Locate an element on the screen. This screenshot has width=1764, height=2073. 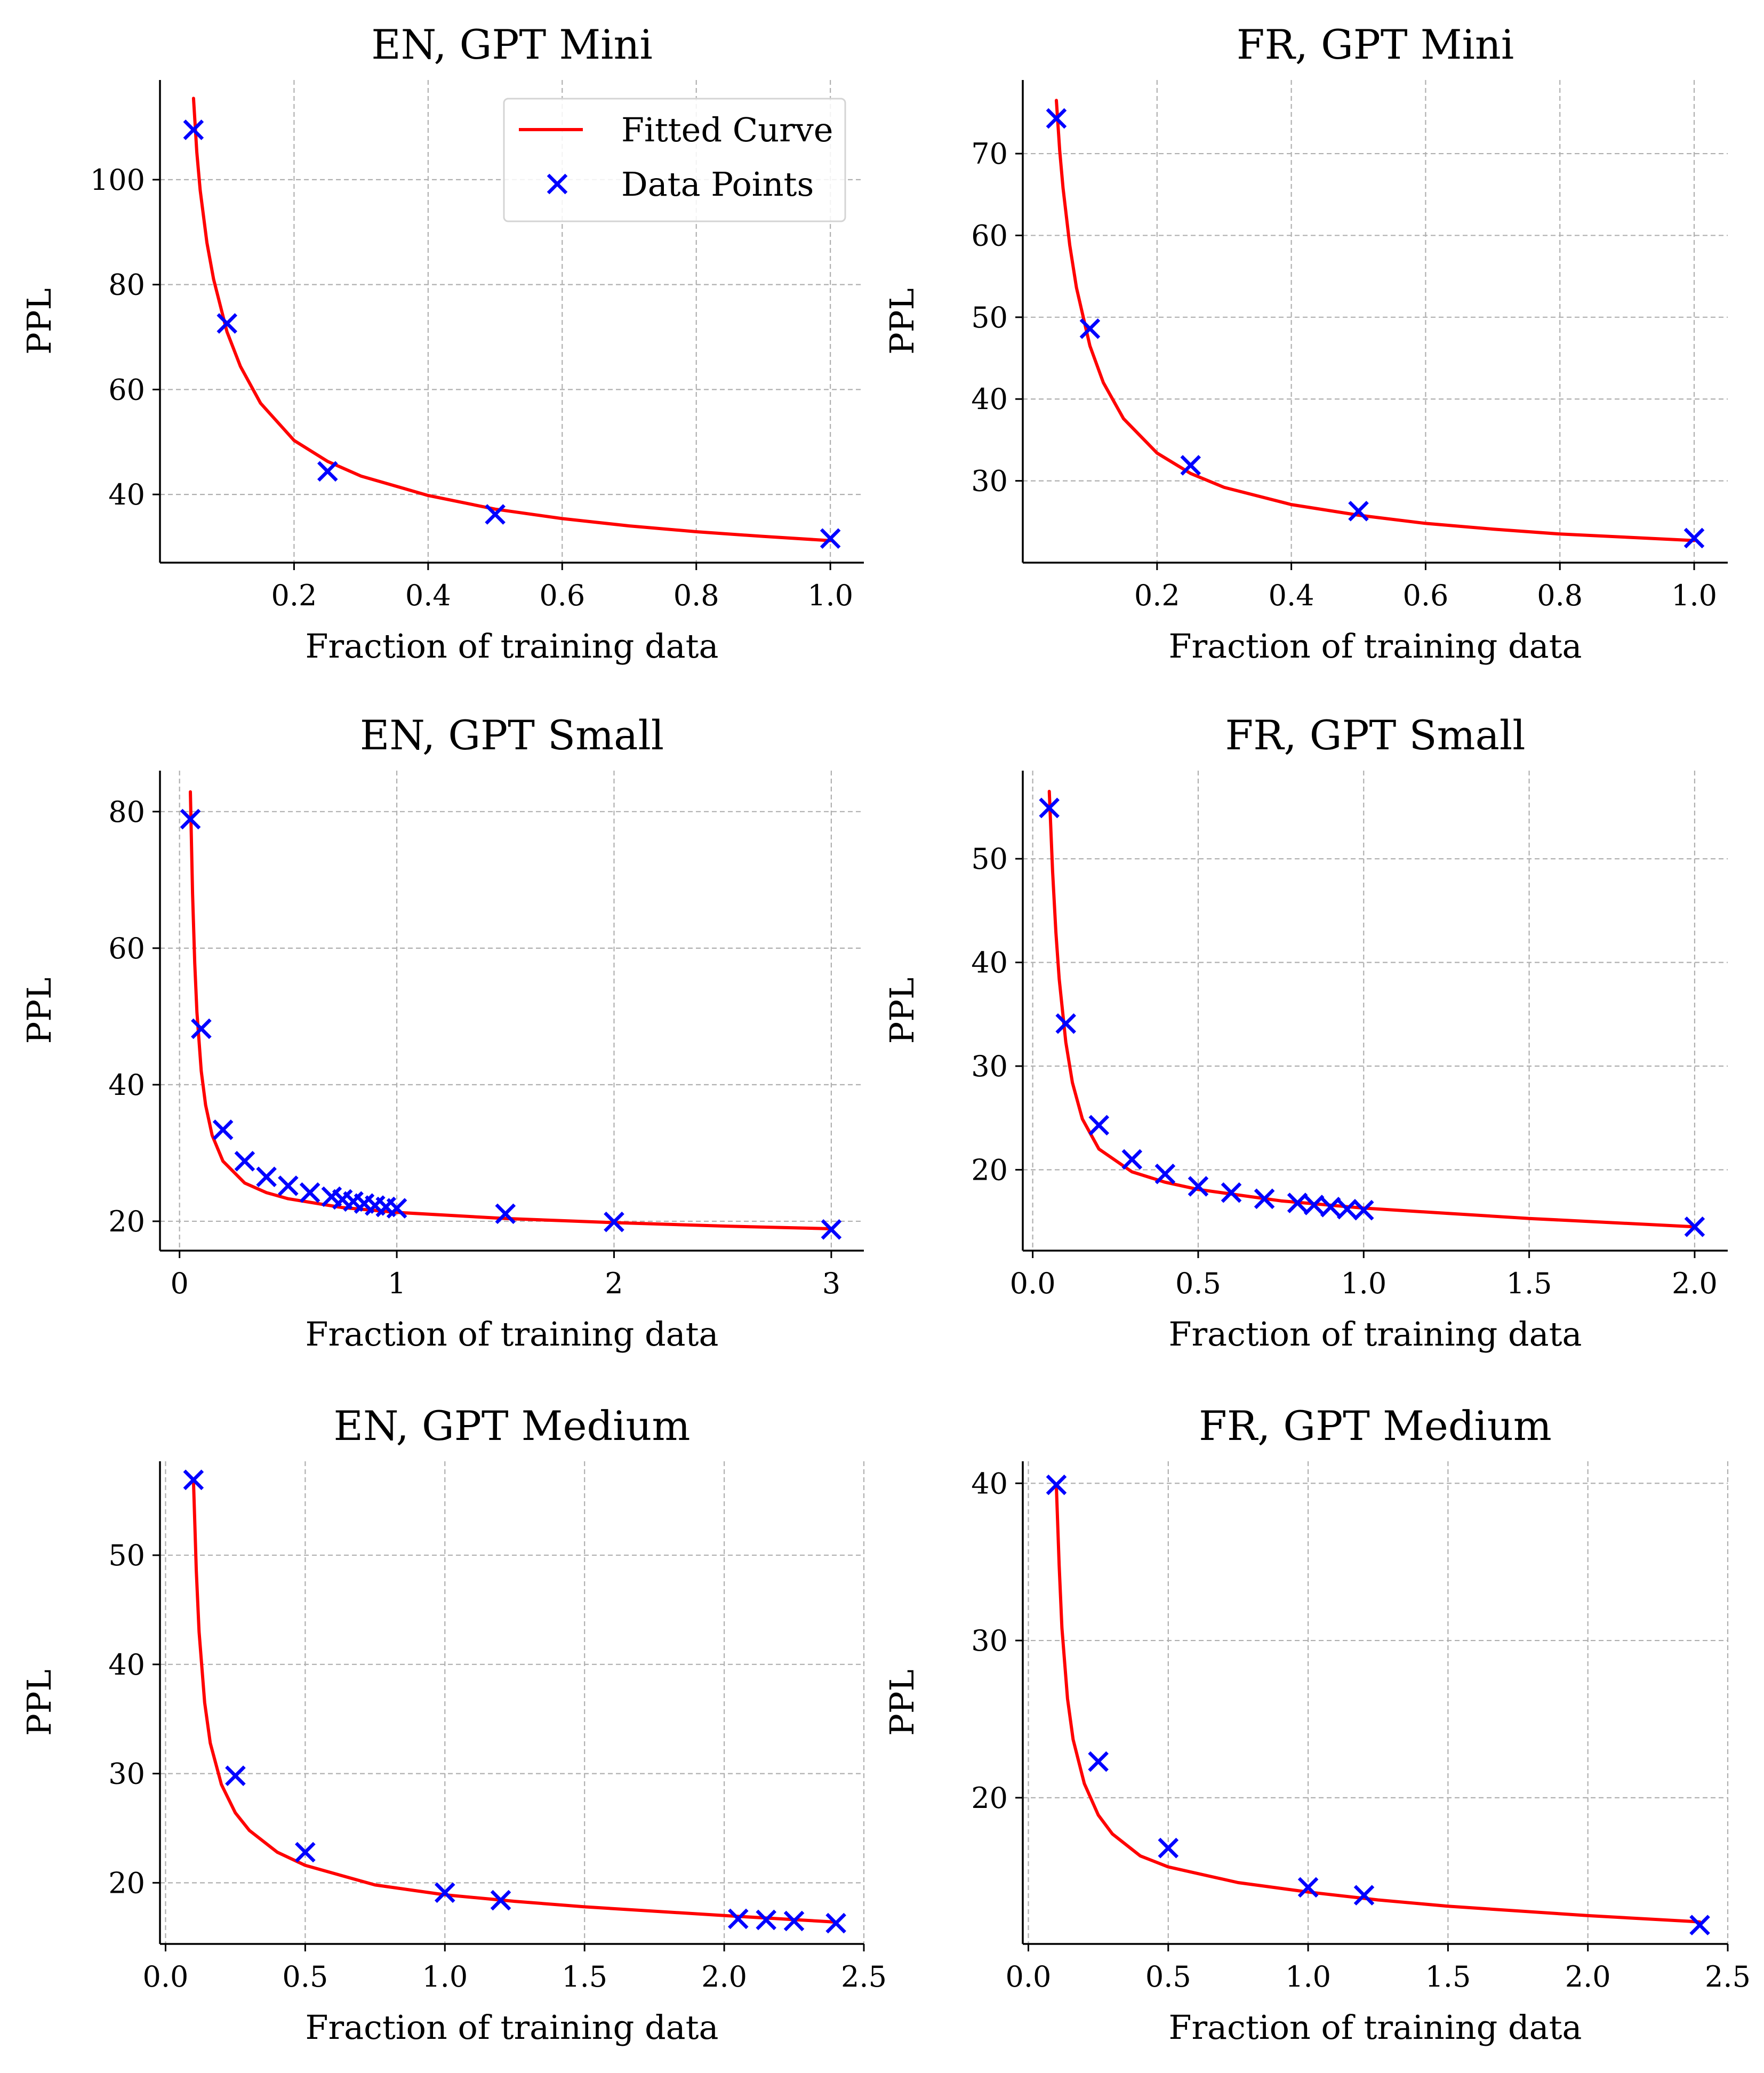
x-tick-label: 1 is located at coordinates (397, 1284).